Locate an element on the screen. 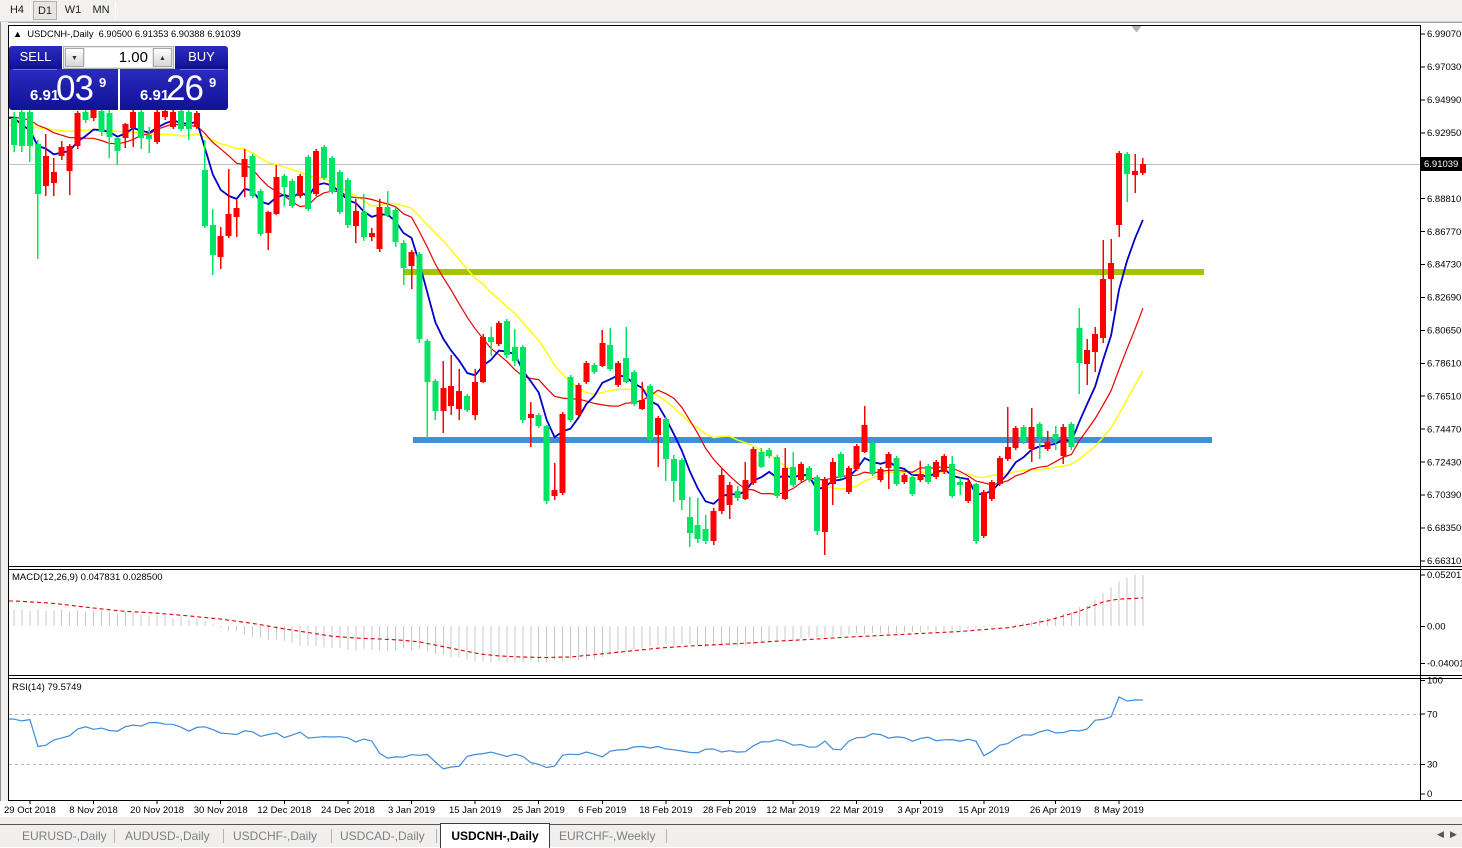 The image size is (1462, 848). svg-text: 28 Feb 2019 is located at coordinates (729, 810).